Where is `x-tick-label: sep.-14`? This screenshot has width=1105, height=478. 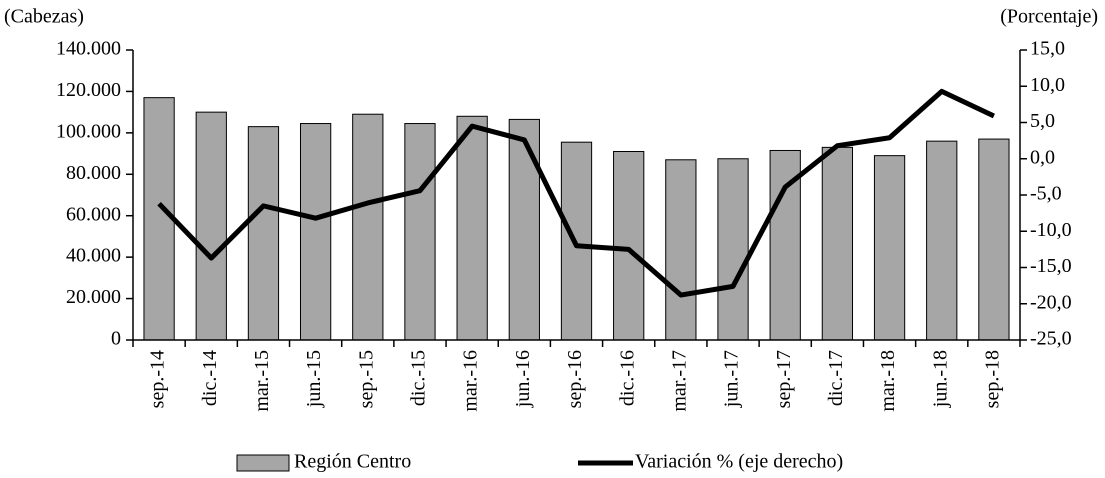
x-tick-label: sep.-14 is located at coordinates (158, 379).